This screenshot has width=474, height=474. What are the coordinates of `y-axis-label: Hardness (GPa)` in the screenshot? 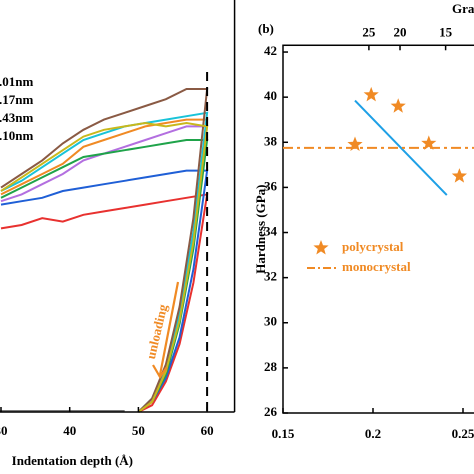 It's located at (260, 229).